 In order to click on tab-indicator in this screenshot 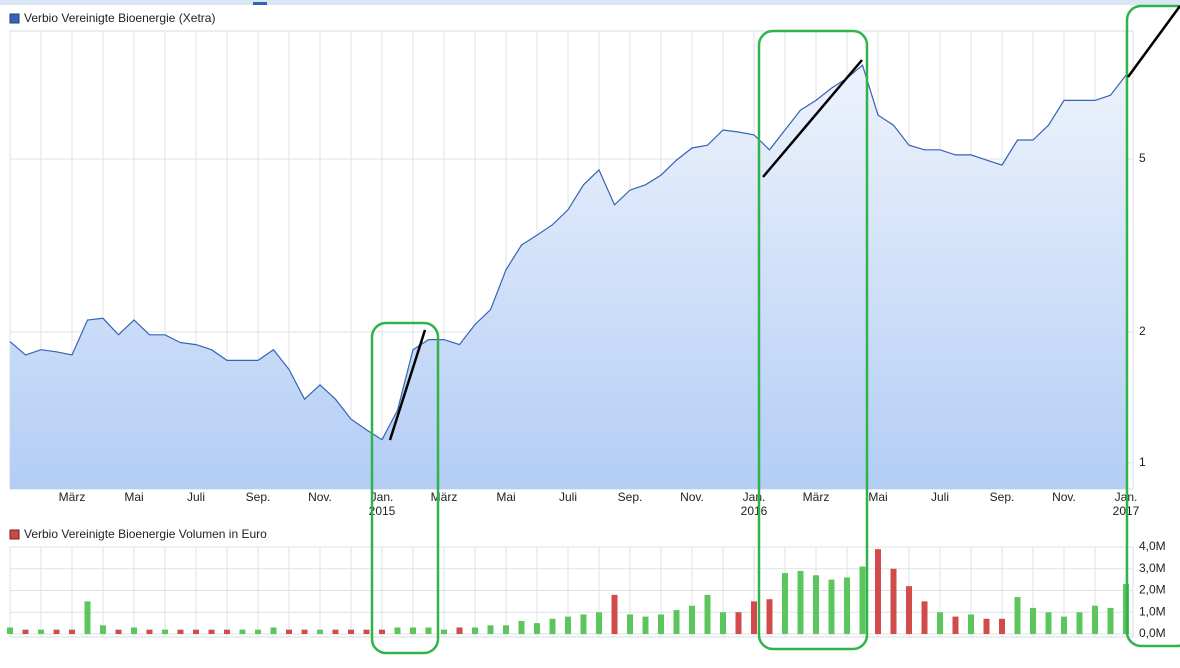, I will do `click(260, 3)`.